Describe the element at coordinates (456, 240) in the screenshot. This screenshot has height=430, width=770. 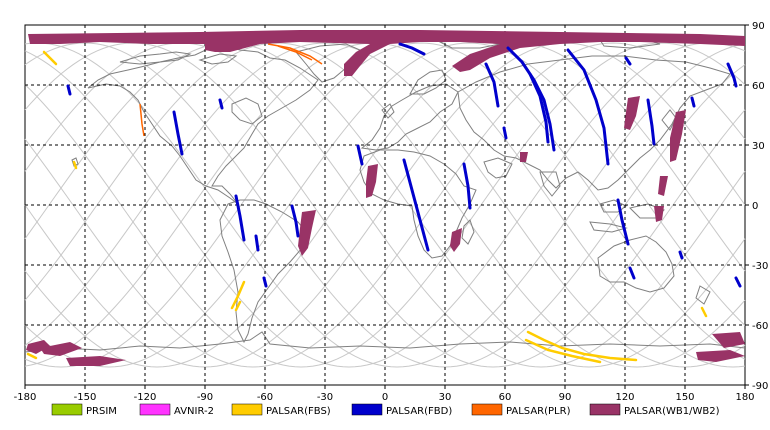
I see `swath-wb-south-africa` at that location.